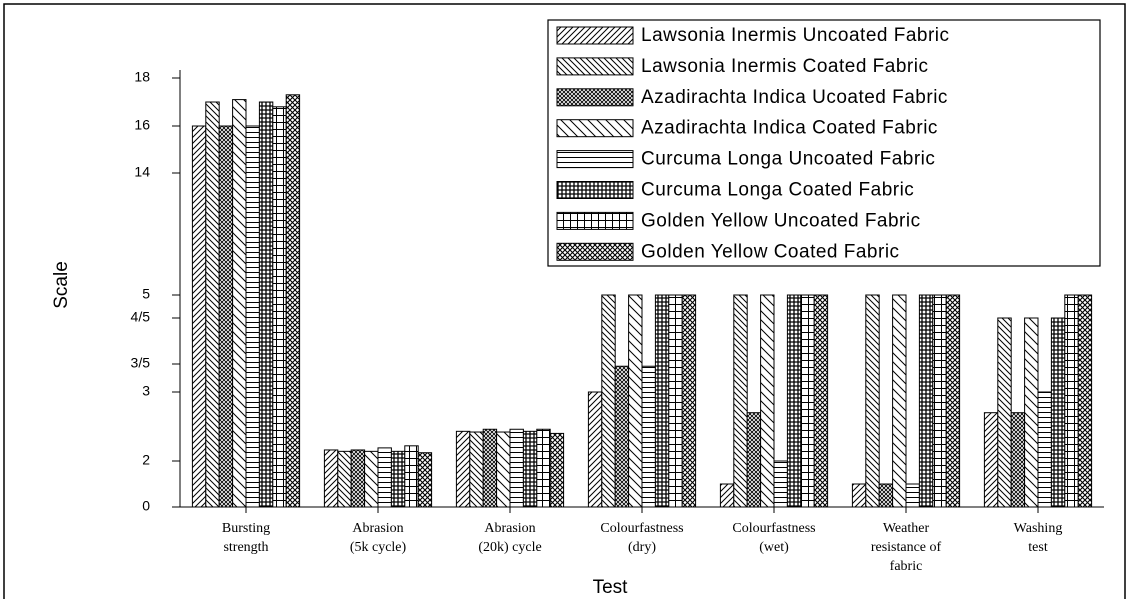 Image resolution: width=1129 pixels, height=599 pixels. What do you see at coordinates (146, 391) in the screenshot?
I see `y-tick-label: 3` at bounding box center [146, 391].